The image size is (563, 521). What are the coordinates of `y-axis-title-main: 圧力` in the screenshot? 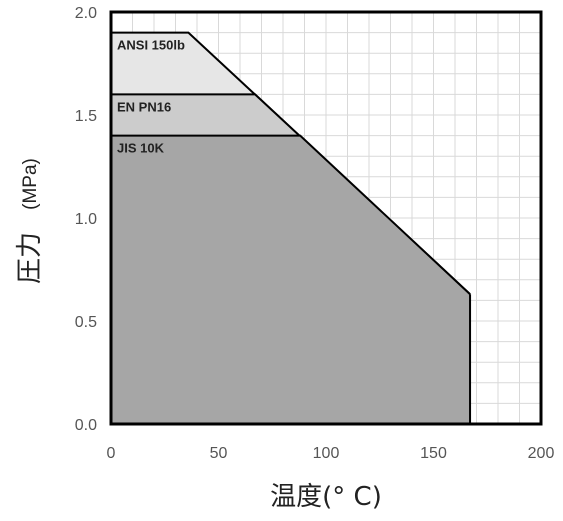 It's located at (30, 258).